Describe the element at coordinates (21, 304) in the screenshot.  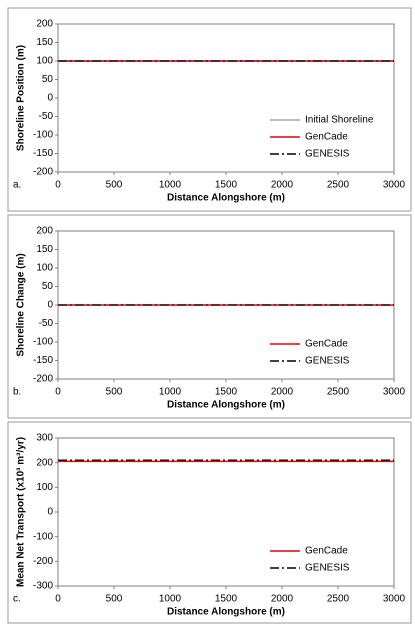
I see `y-axis-label: Shoreline Change (m)` at that location.